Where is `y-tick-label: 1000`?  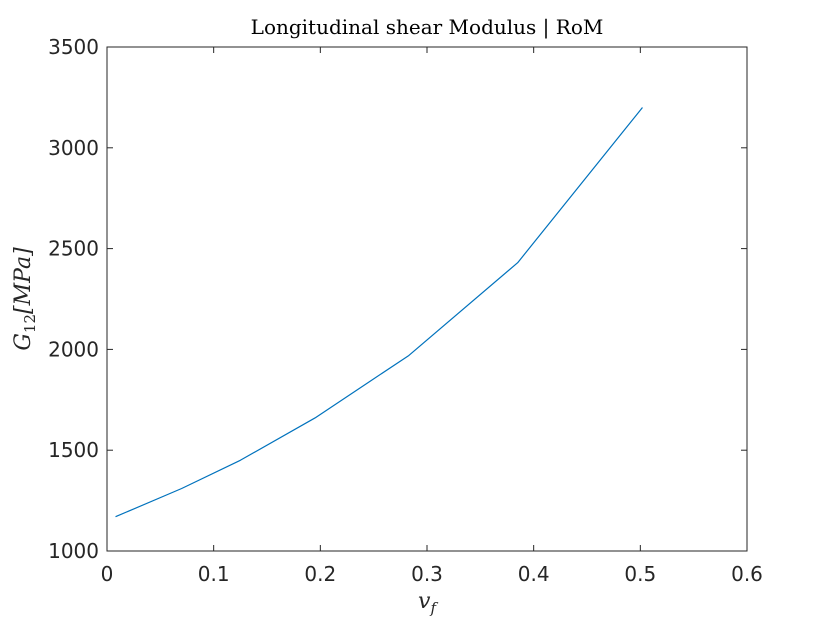
y-tick-label: 1000 is located at coordinates (73, 551).